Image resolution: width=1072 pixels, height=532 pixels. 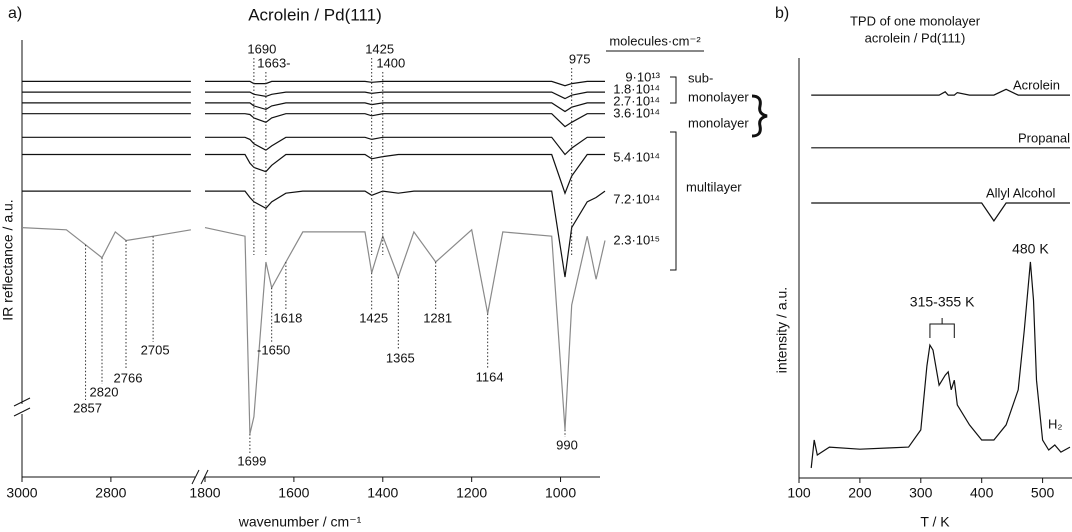 What do you see at coordinates (1036, 84) in the screenshot?
I see `series-label: Acrolein` at bounding box center [1036, 84].